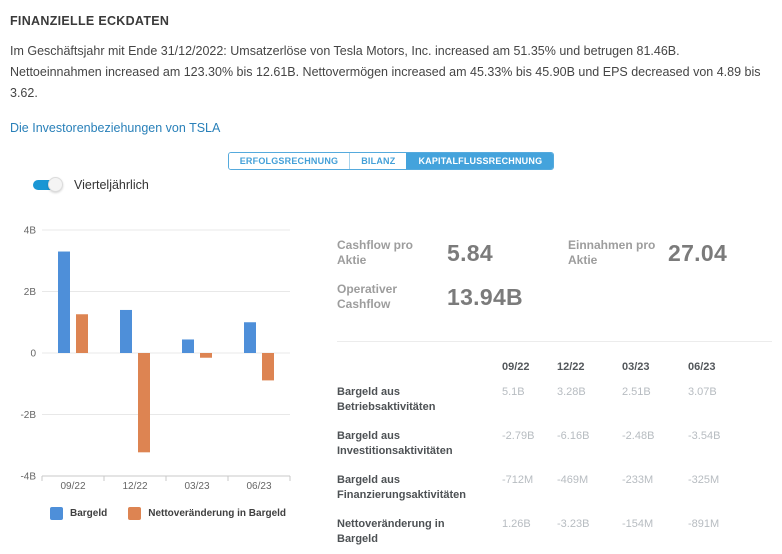  Describe the element at coordinates (367, 296) in the screenshot. I see `kpi-label-operativer-cashflow: Operativer Cashflow` at that location.